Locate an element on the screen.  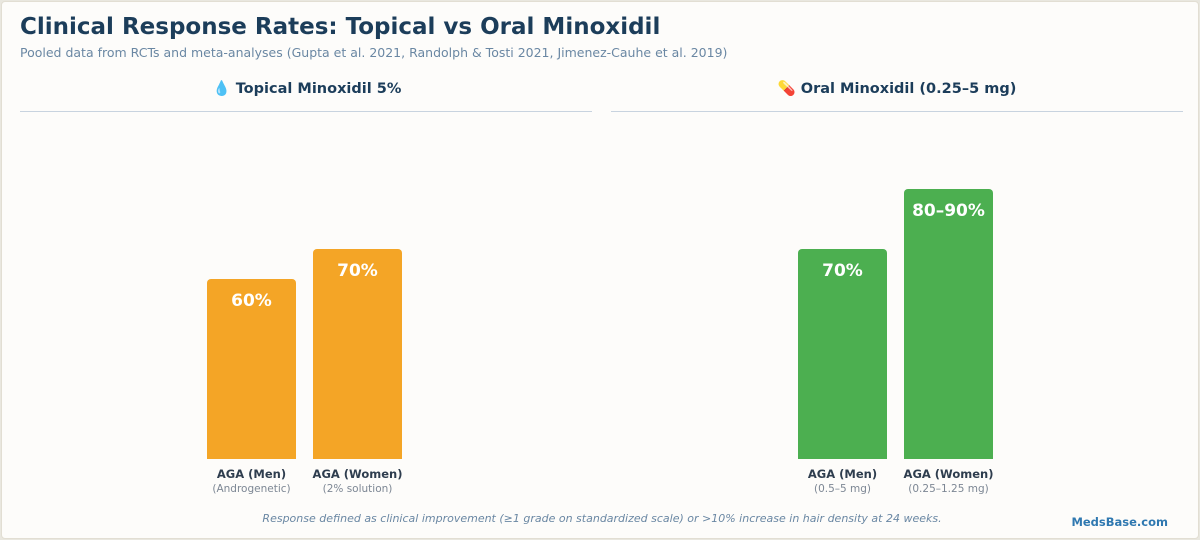
category-sublabel-oral-women: (0.25–1.25 mg) is located at coordinates (948, 489).